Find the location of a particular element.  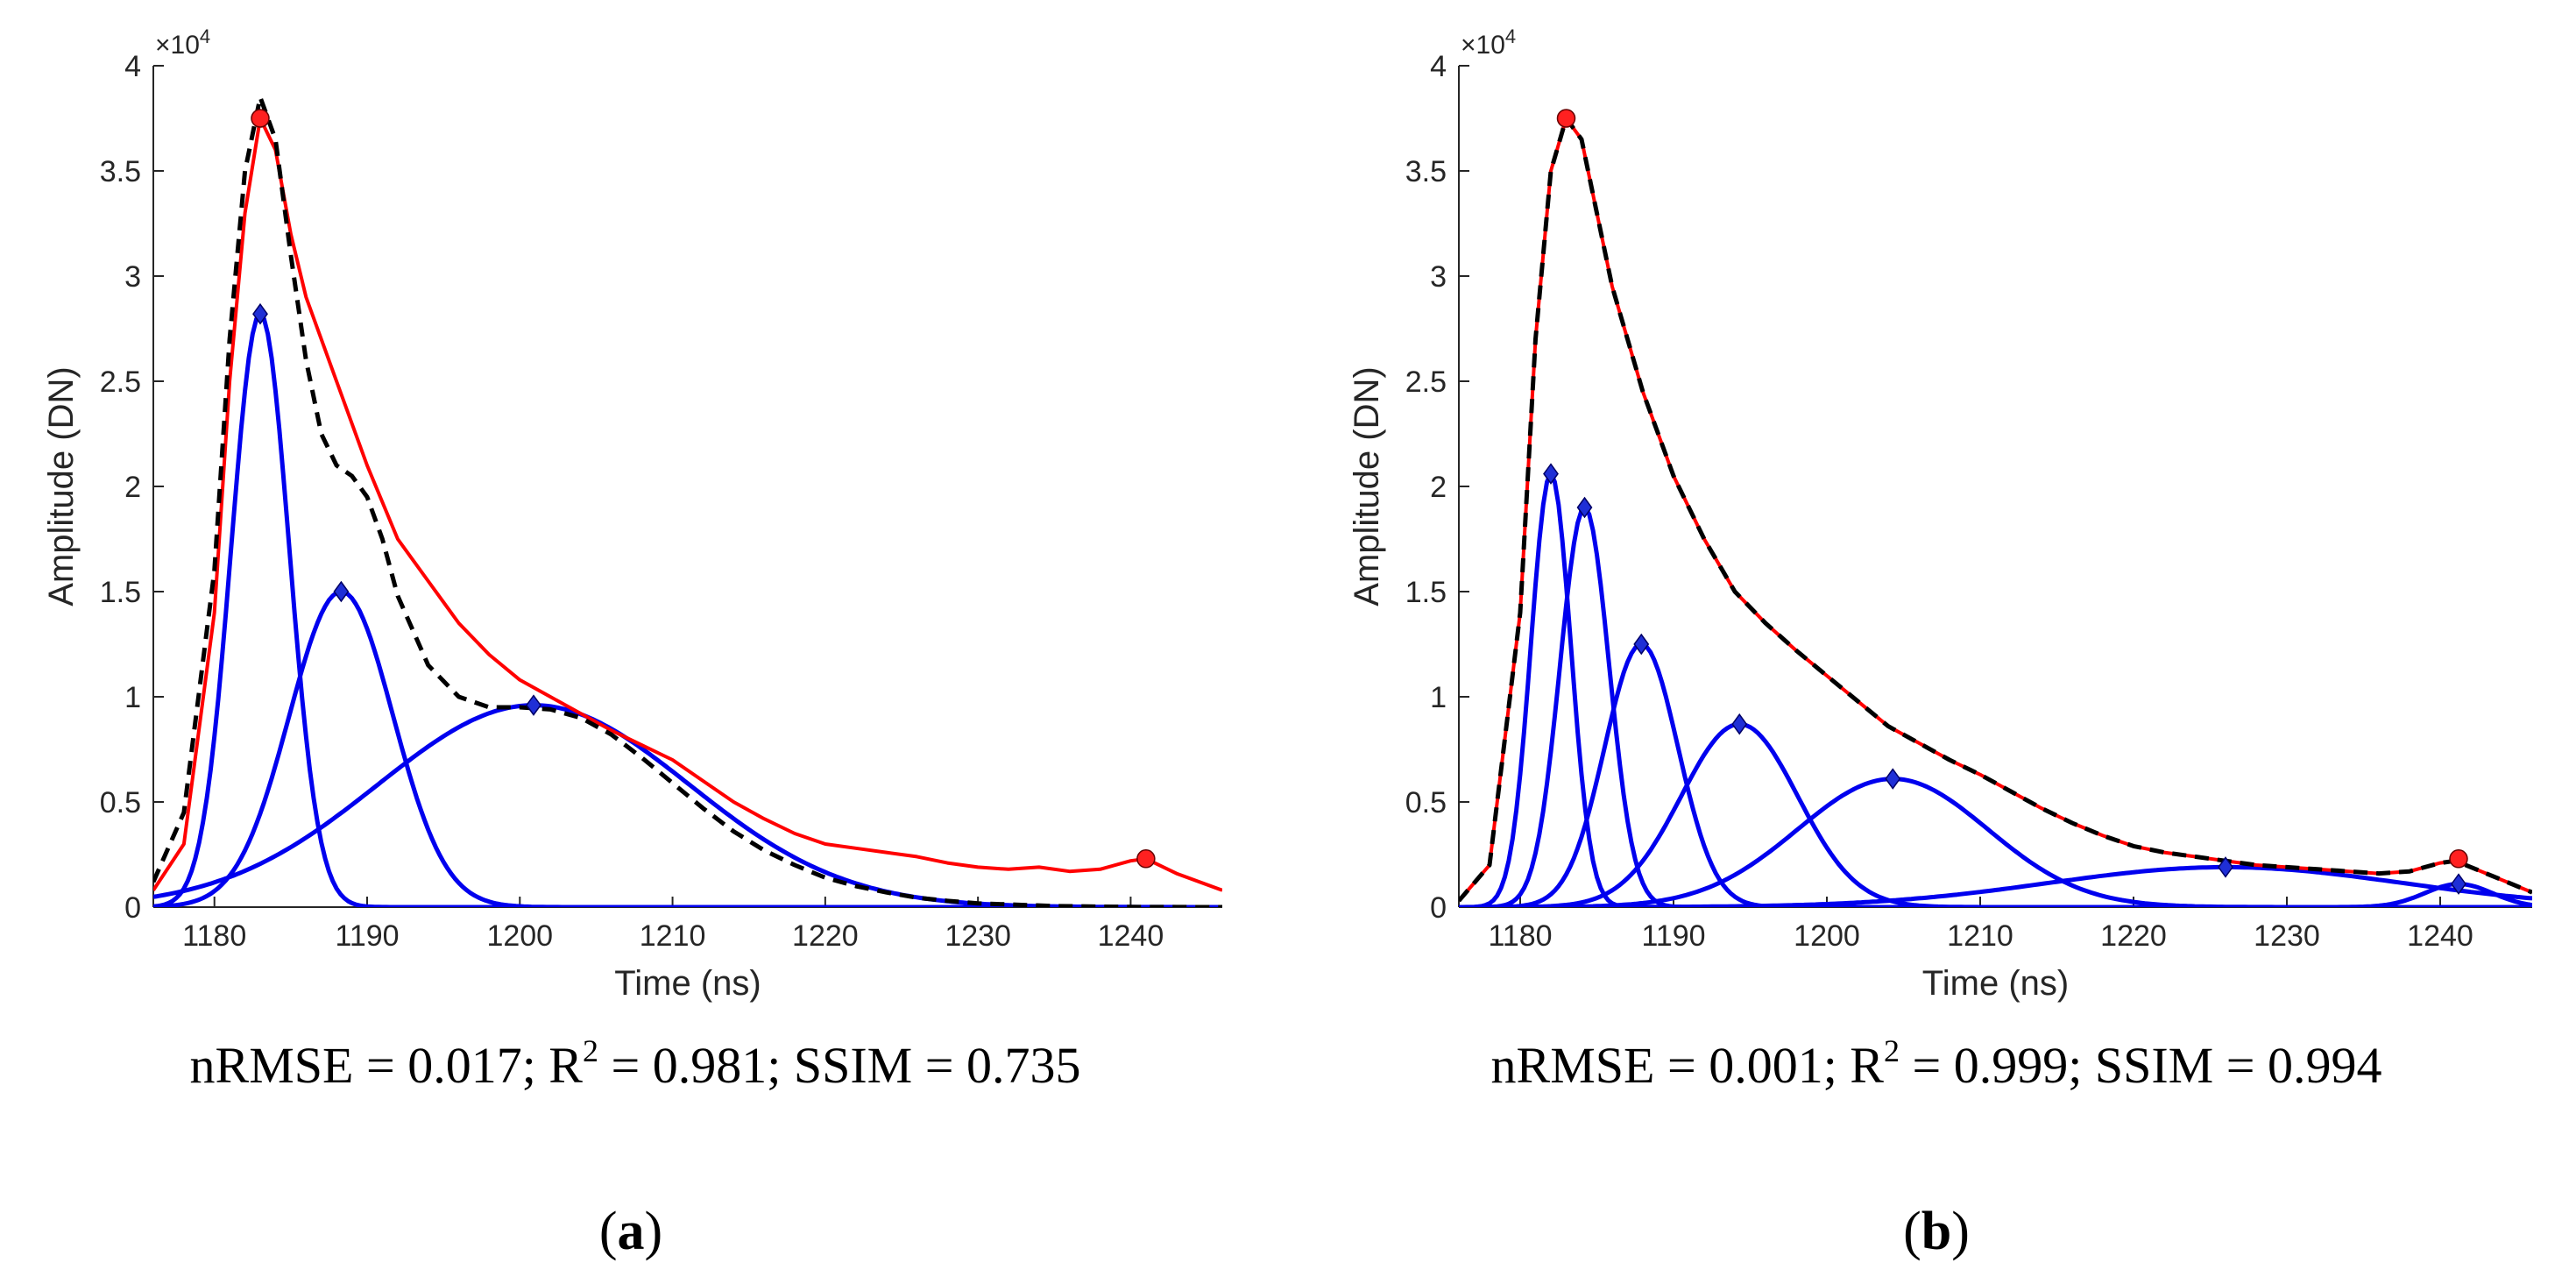

metrics-text: nRMSE = 0.017; R2 = 0.981; SSIM = 0.735 is located at coordinates (635, 1063).